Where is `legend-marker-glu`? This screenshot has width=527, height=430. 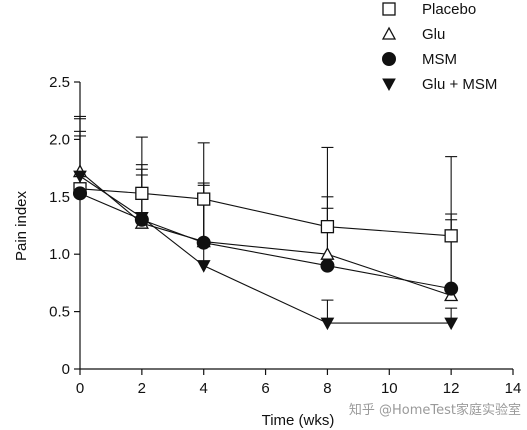 legend-marker-glu is located at coordinates (389, 33).